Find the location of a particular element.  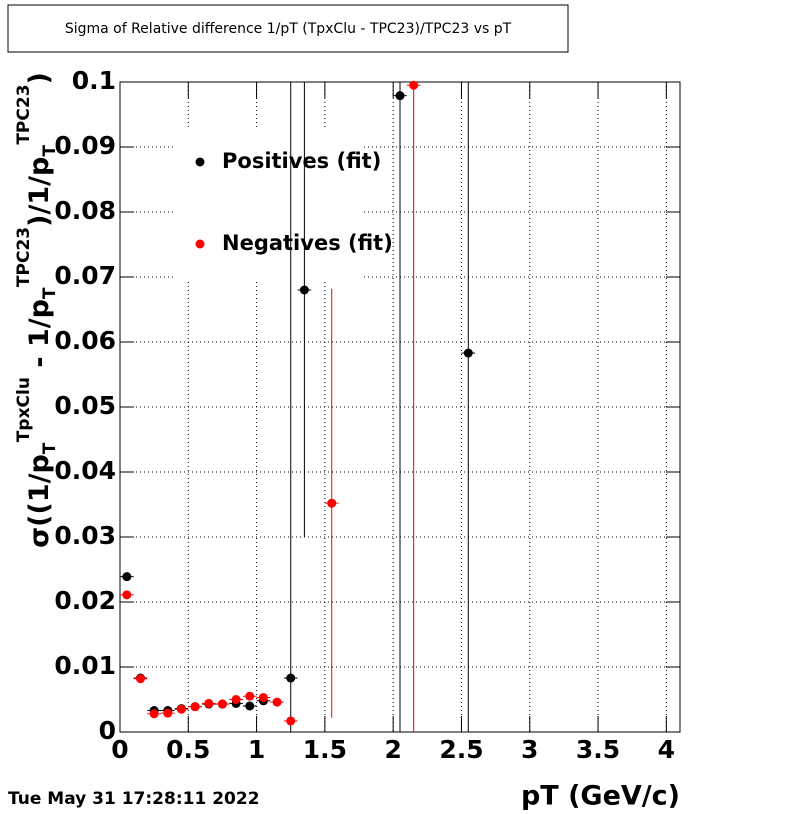

legend-box is located at coordinates (269, 205).